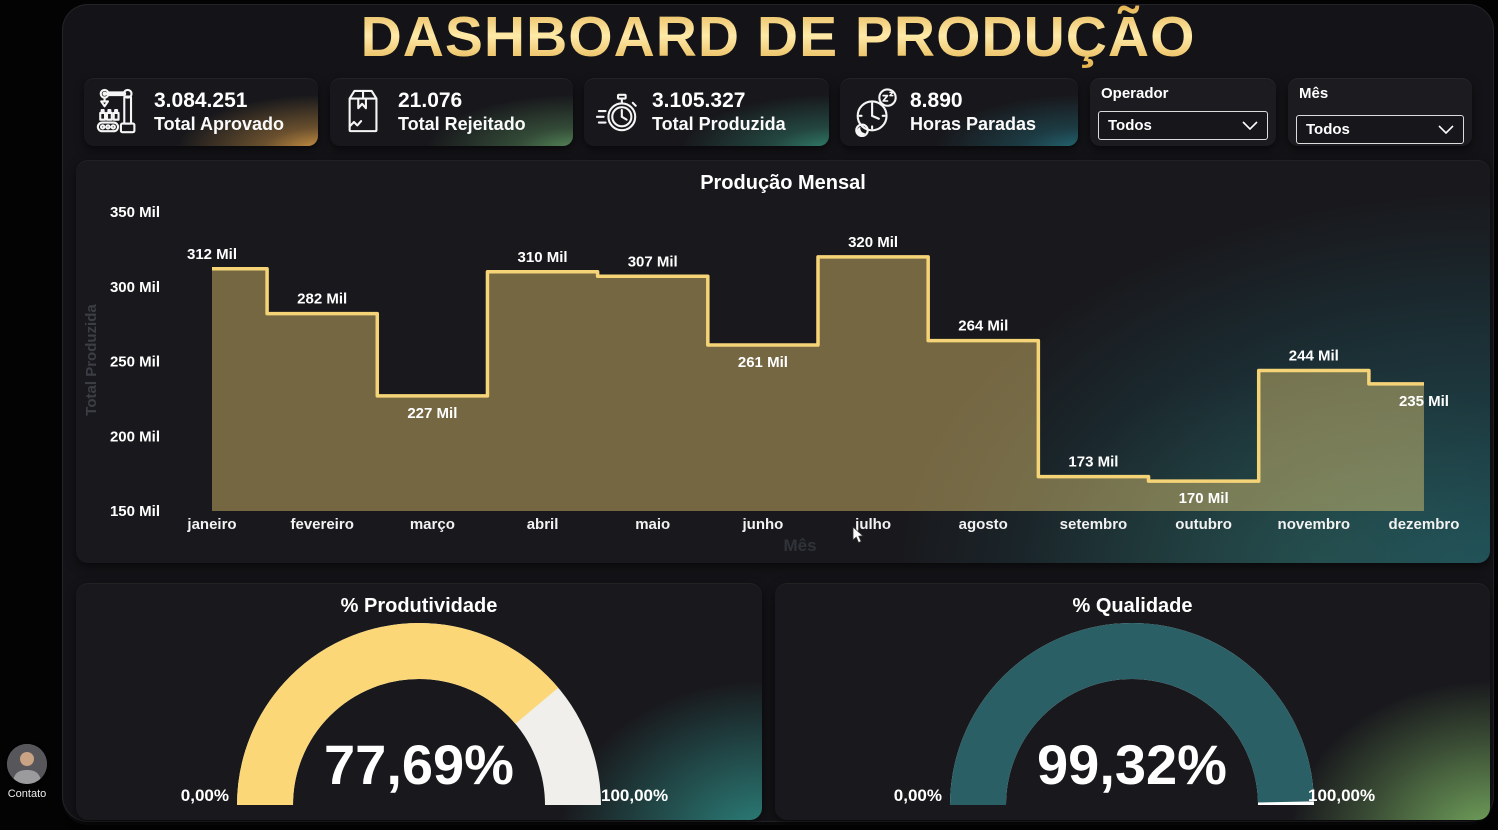 The width and height of the screenshot is (1498, 830). What do you see at coordinates (618, 112) in the screenshot?
I see `stopwatch-icon` at bounding box center [618, 112].